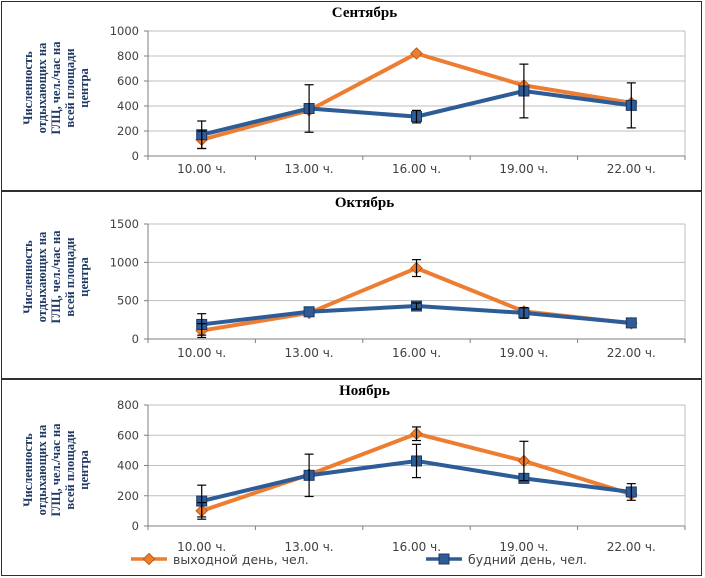 This screenshot has width=705, height=578. What do you see at coordinates (128, 301) in the screenshot?
I see `svg-text: 500` at bounding box center [128, 301].